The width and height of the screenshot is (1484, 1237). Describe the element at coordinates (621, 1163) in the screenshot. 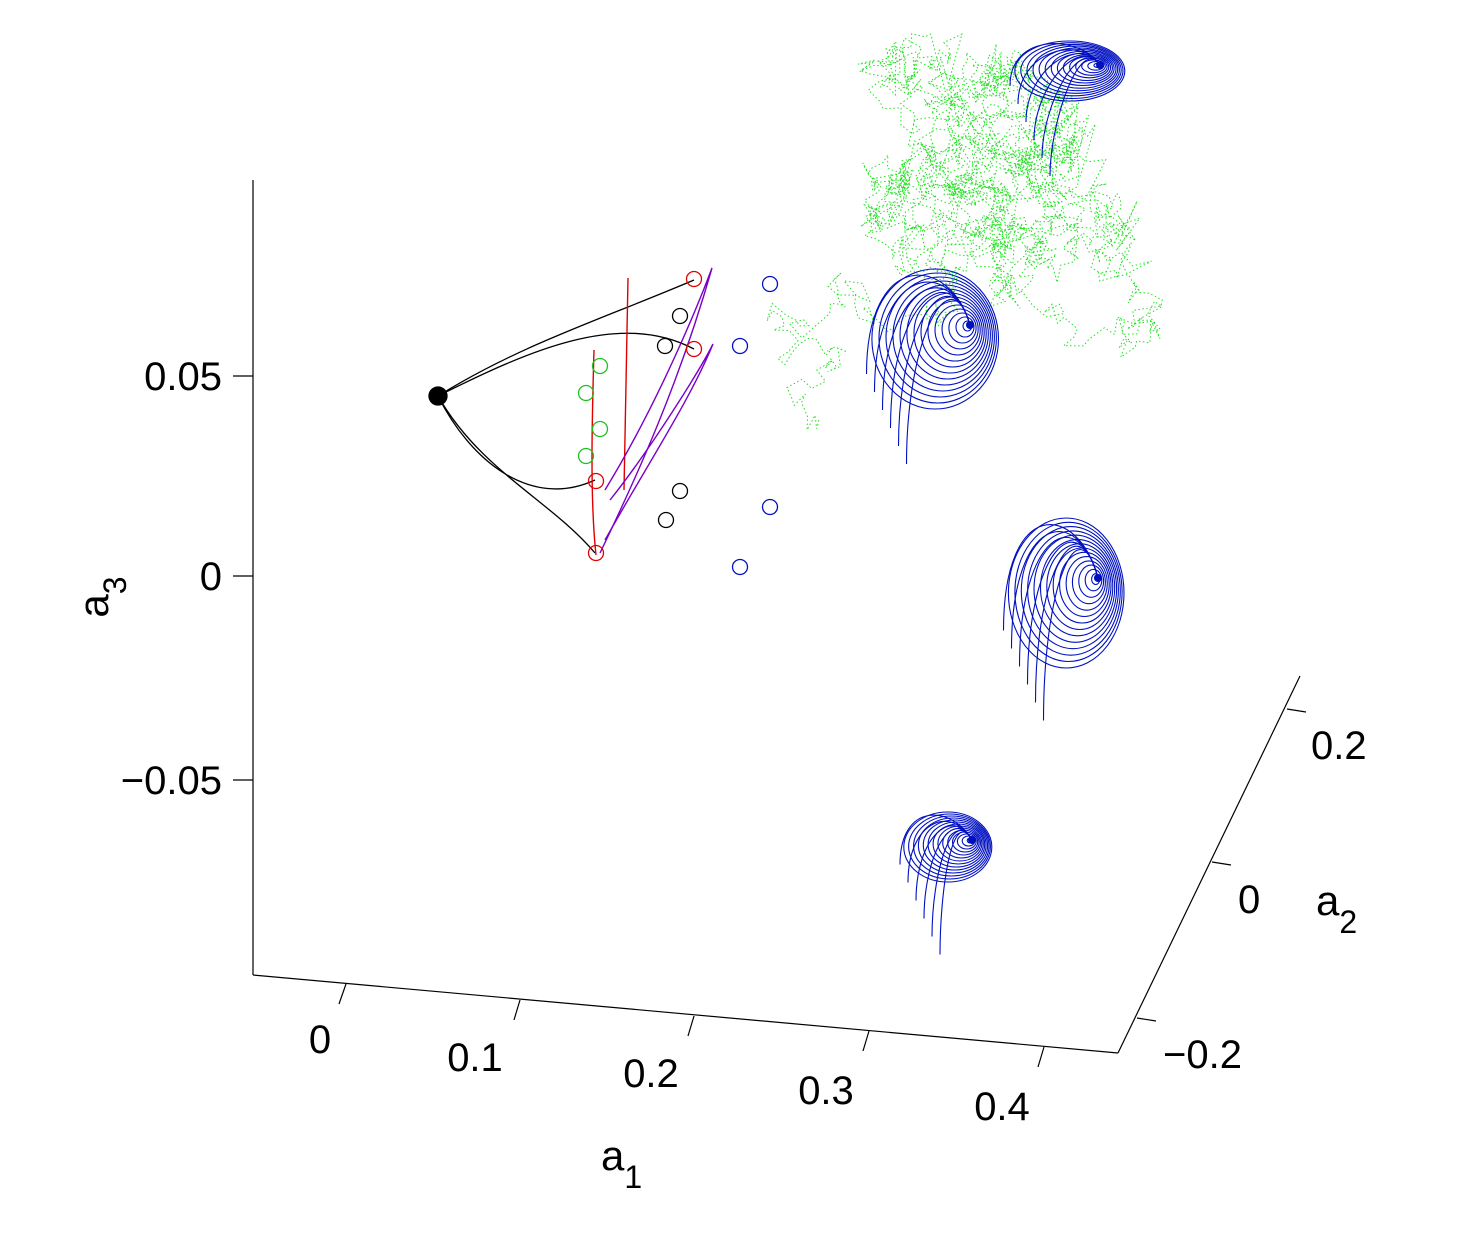

I see `x-axis-label-text: a1` at that location.